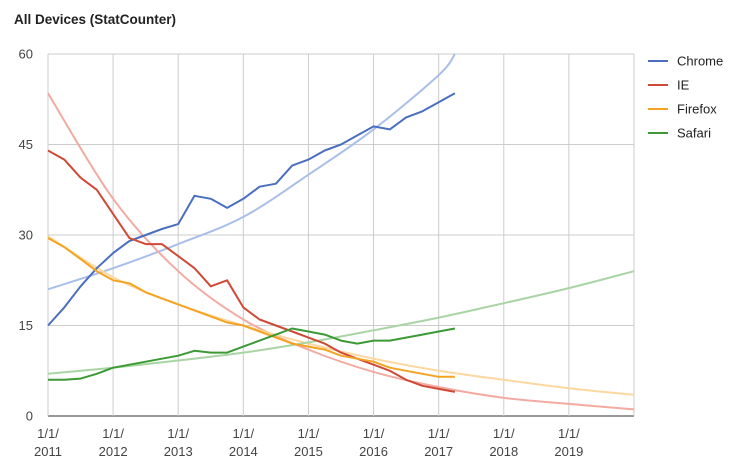  I want to click on x-tick-label-line2: 2018, so click(503, 451).